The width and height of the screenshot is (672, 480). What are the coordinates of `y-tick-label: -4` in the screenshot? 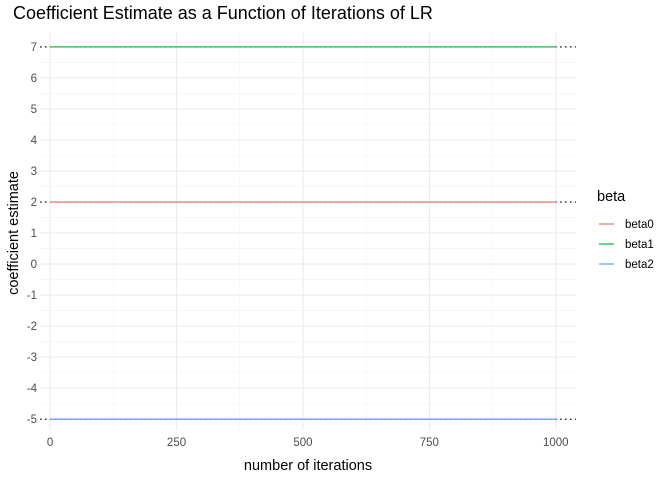 It's located at (32, 389).